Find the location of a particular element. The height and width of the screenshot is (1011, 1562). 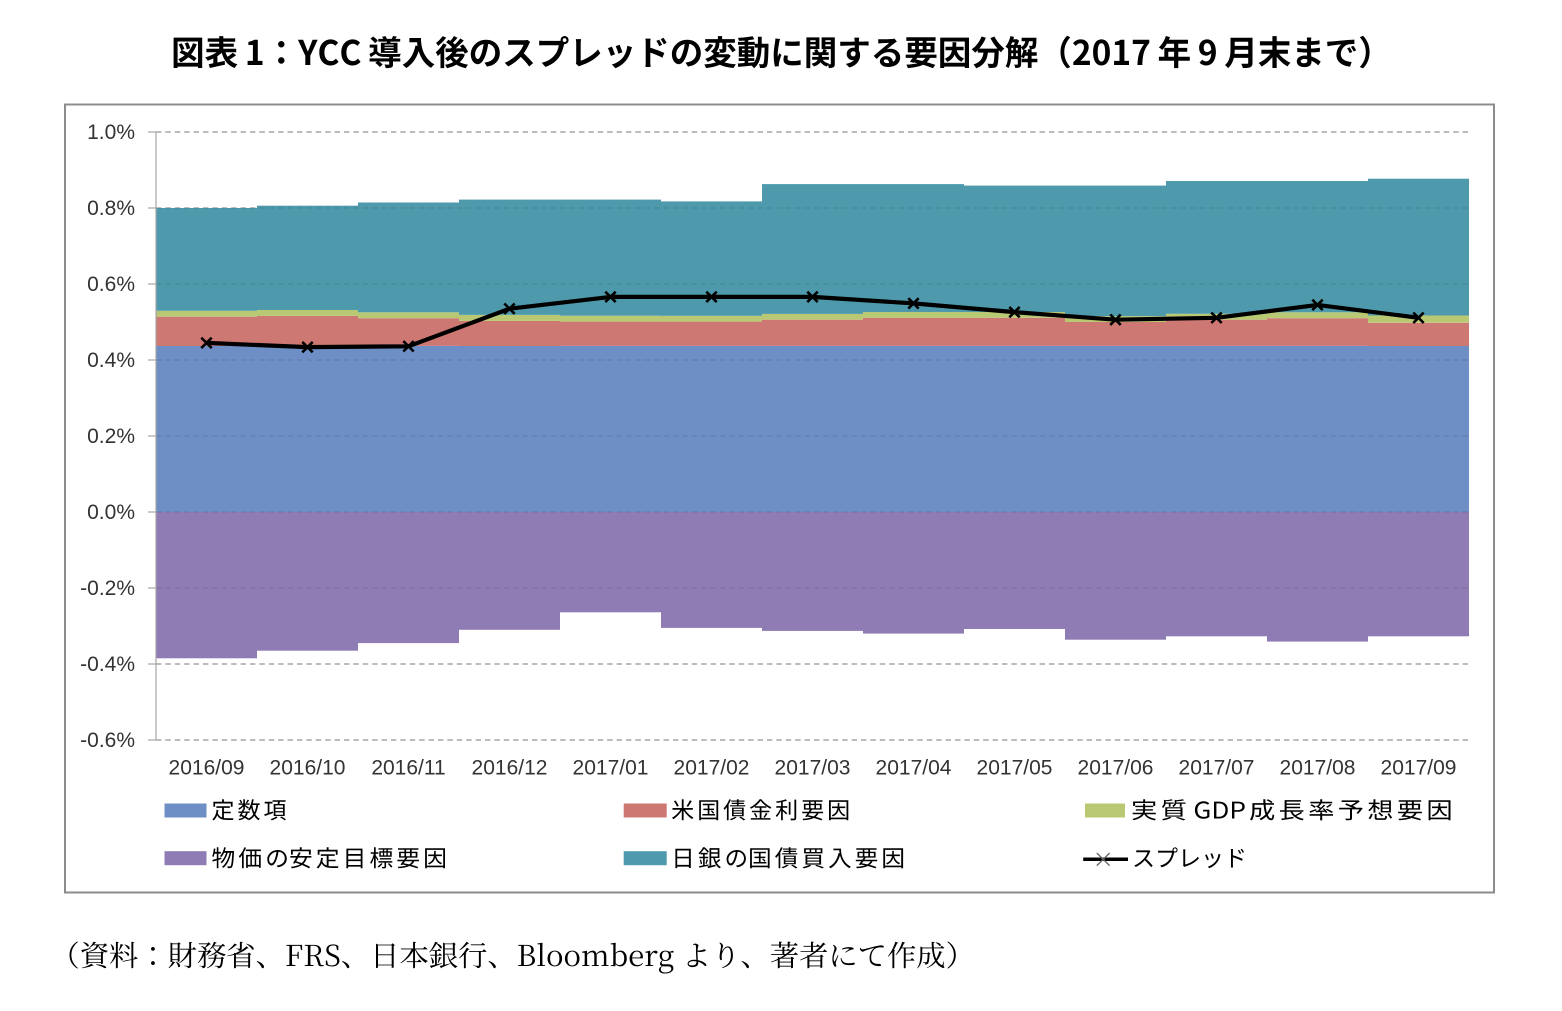

svg-text: -0.4% is located at coordinates (107, 664).